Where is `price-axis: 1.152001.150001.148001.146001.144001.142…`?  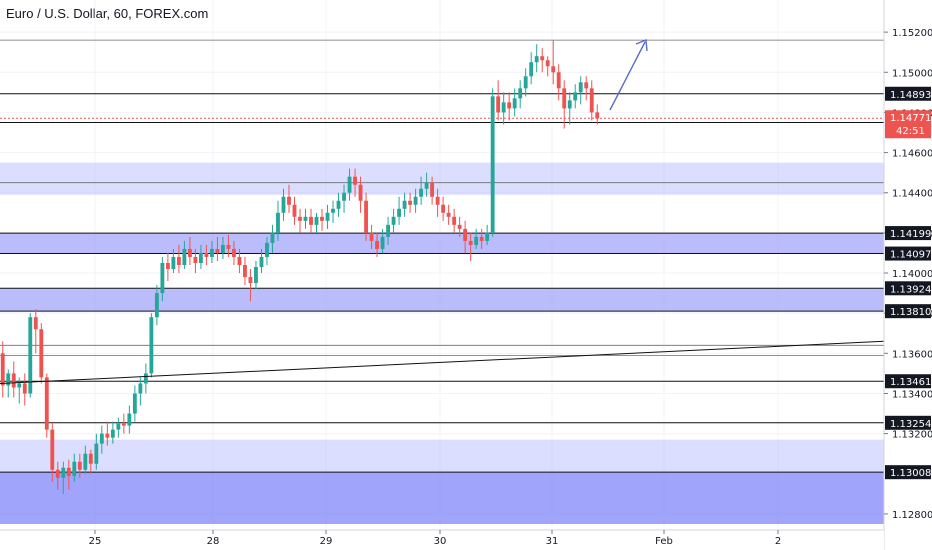 price-axis: 1.152001.150001.148001.146001.144001.142… is located at coordinates (907, 275).